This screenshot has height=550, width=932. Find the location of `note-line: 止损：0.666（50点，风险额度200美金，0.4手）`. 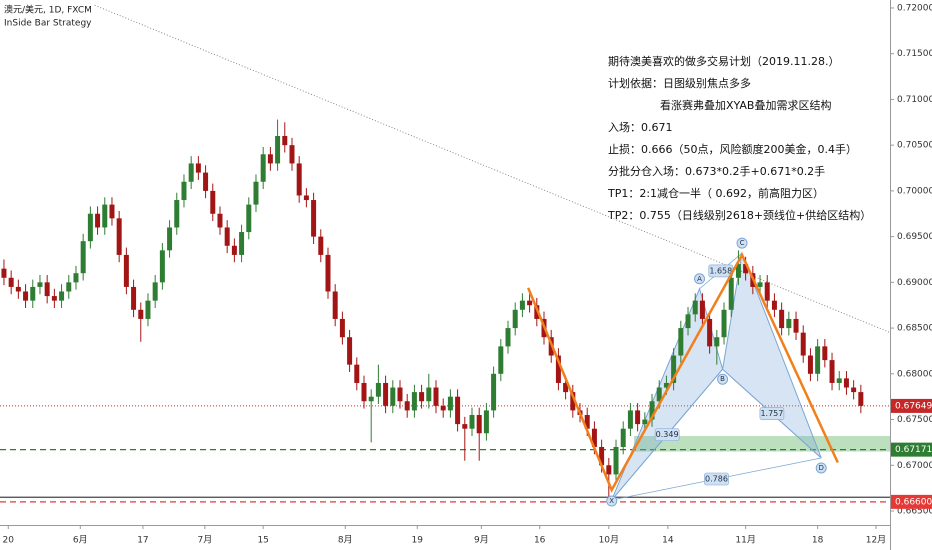

note-line: 止损：0.666（50点，风险额度200美金，0.4手） is located at coordinates (732, 149).